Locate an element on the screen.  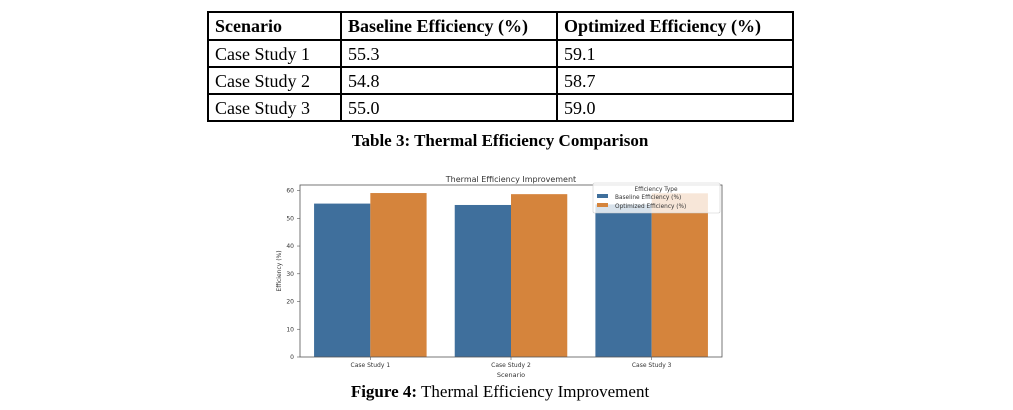
y-axis-label: Efficiency (%) is located at coordinates (279, 270).